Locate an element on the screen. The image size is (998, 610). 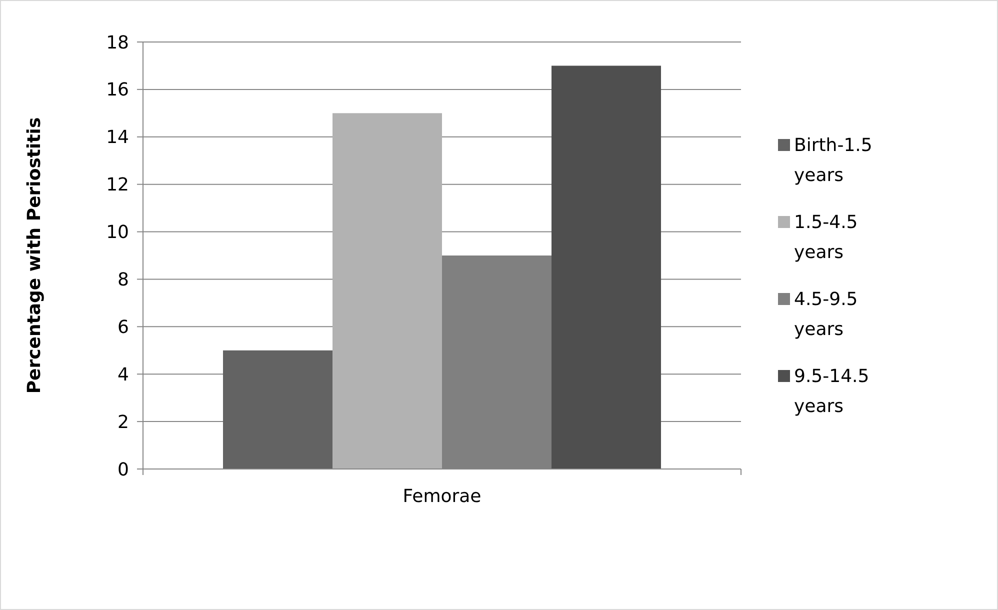
legend-label: 4.5-9.5 years is located at coordinates (826, 314).